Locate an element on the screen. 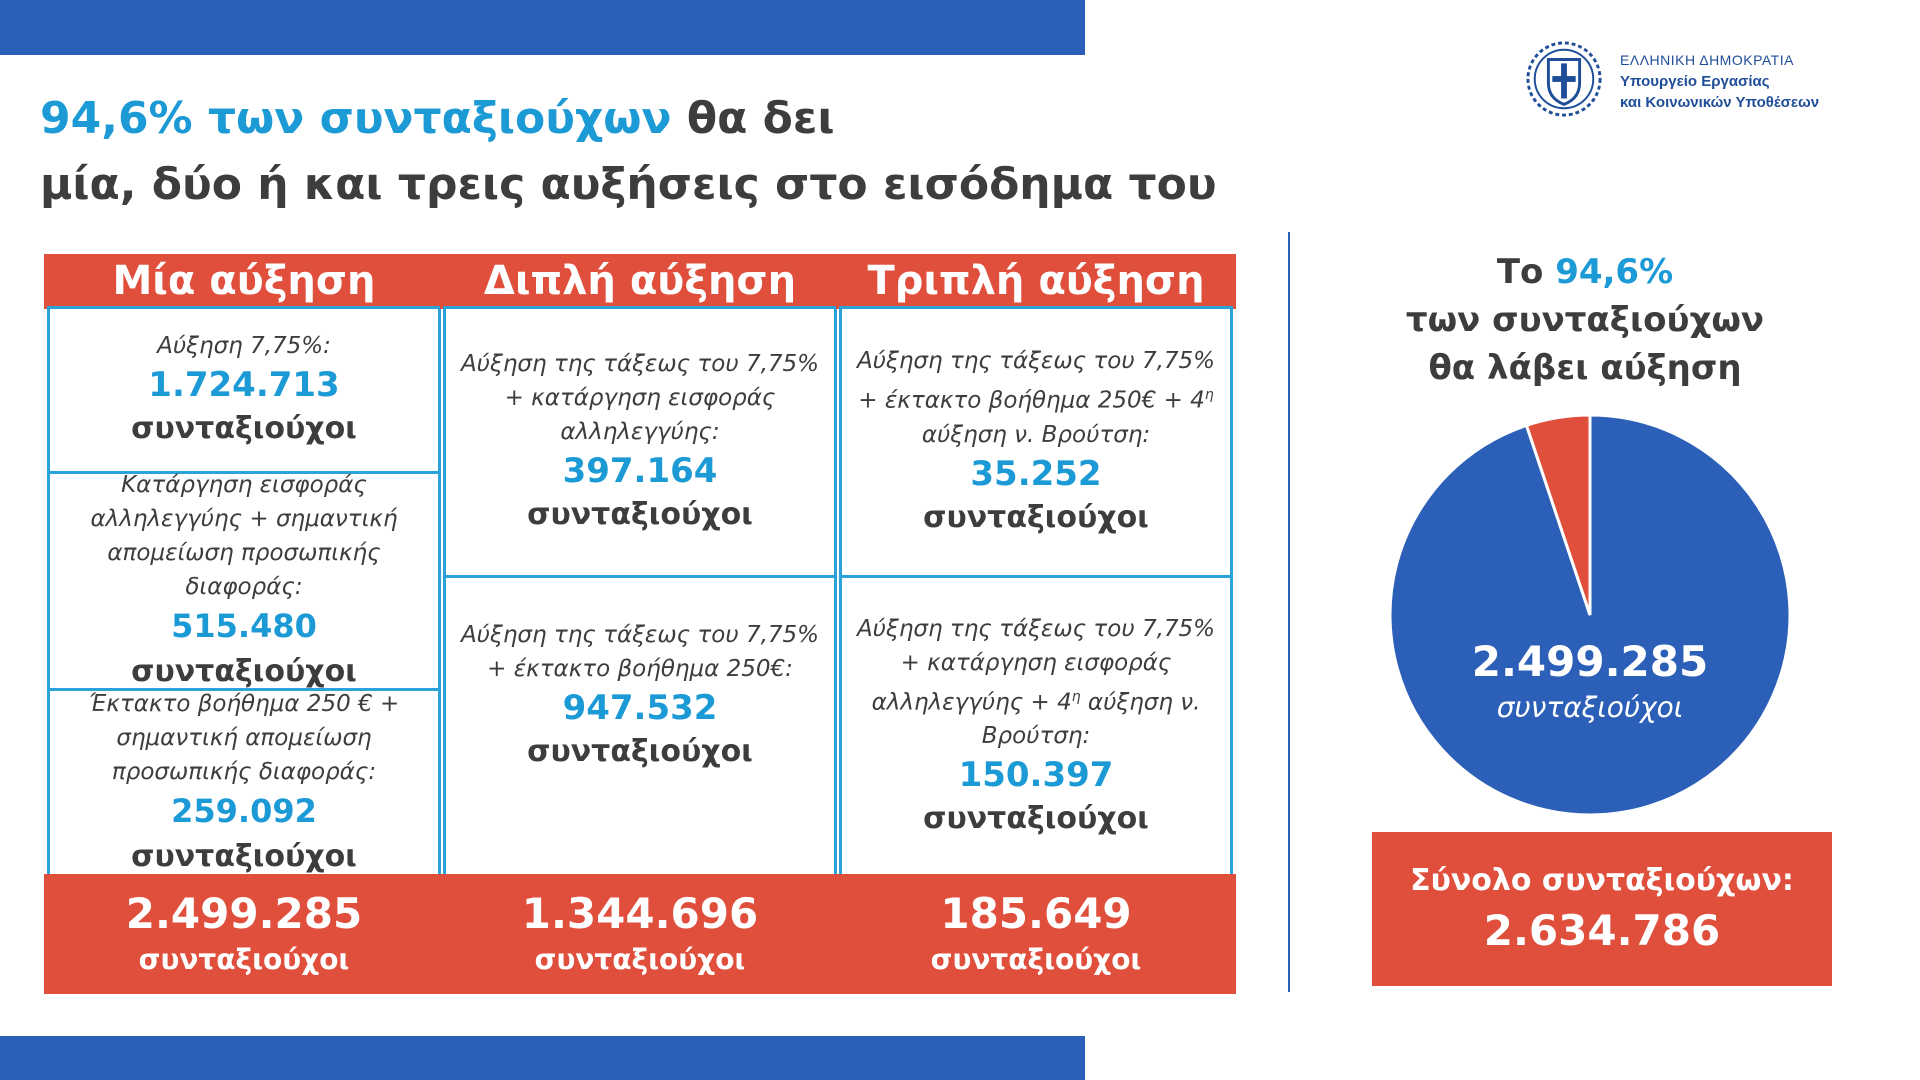 The width and height of the screenshot is (1920, 1080). org-line-3: και Κοινωνικών Υποθέσεων is located at coordinates (1720, 102).